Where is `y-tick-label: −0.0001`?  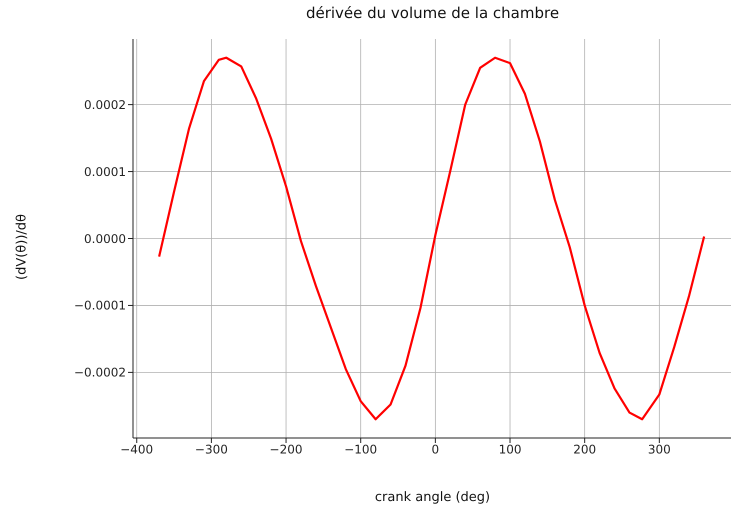
y-tick-label: −0.0001 is located at coordinates (100, 305).